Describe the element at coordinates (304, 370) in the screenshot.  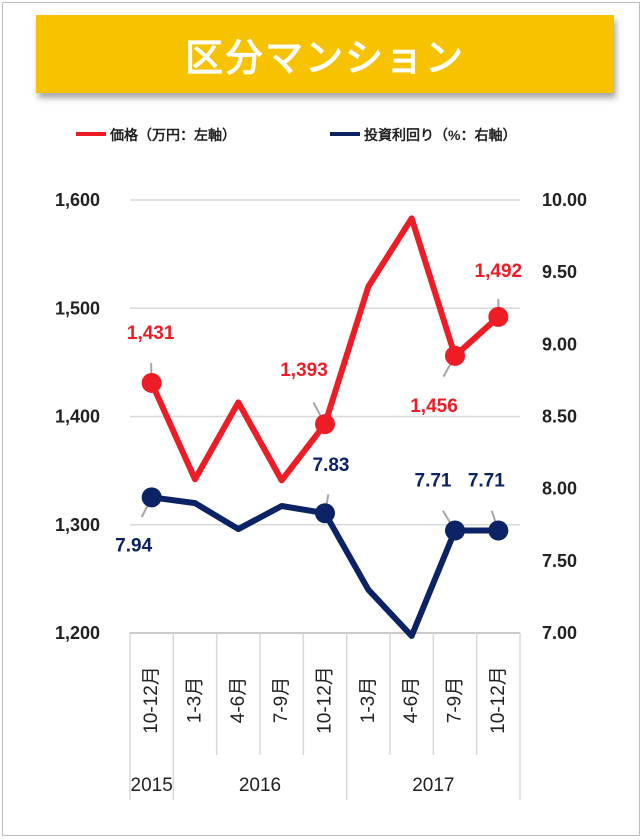
I see `data-label: 1,393` at that location.